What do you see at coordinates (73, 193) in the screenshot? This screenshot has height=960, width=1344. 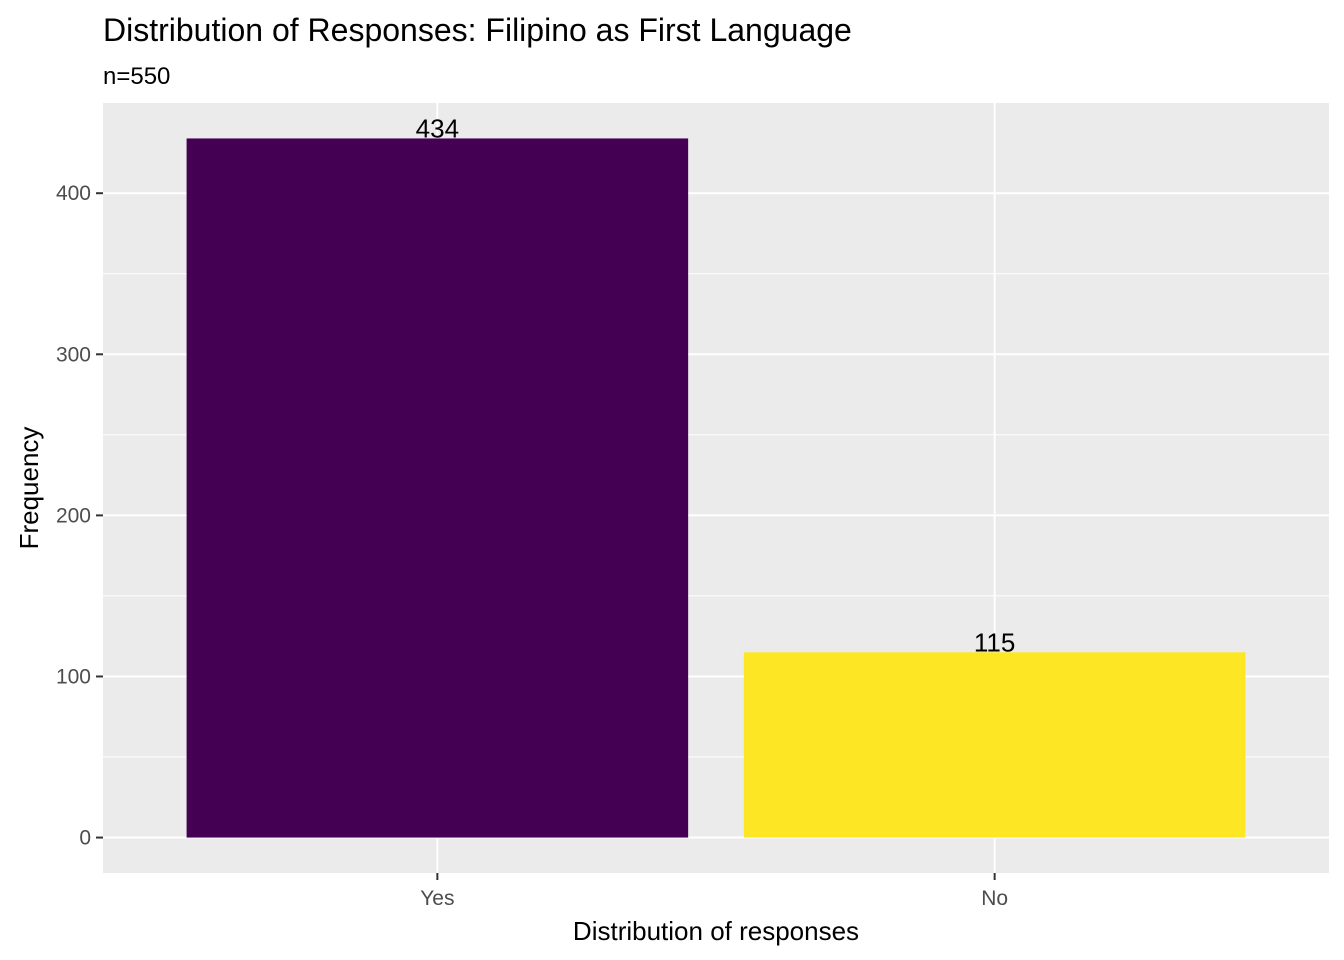 I see `y-tick-label: 400` at bounding box center [73, 193].